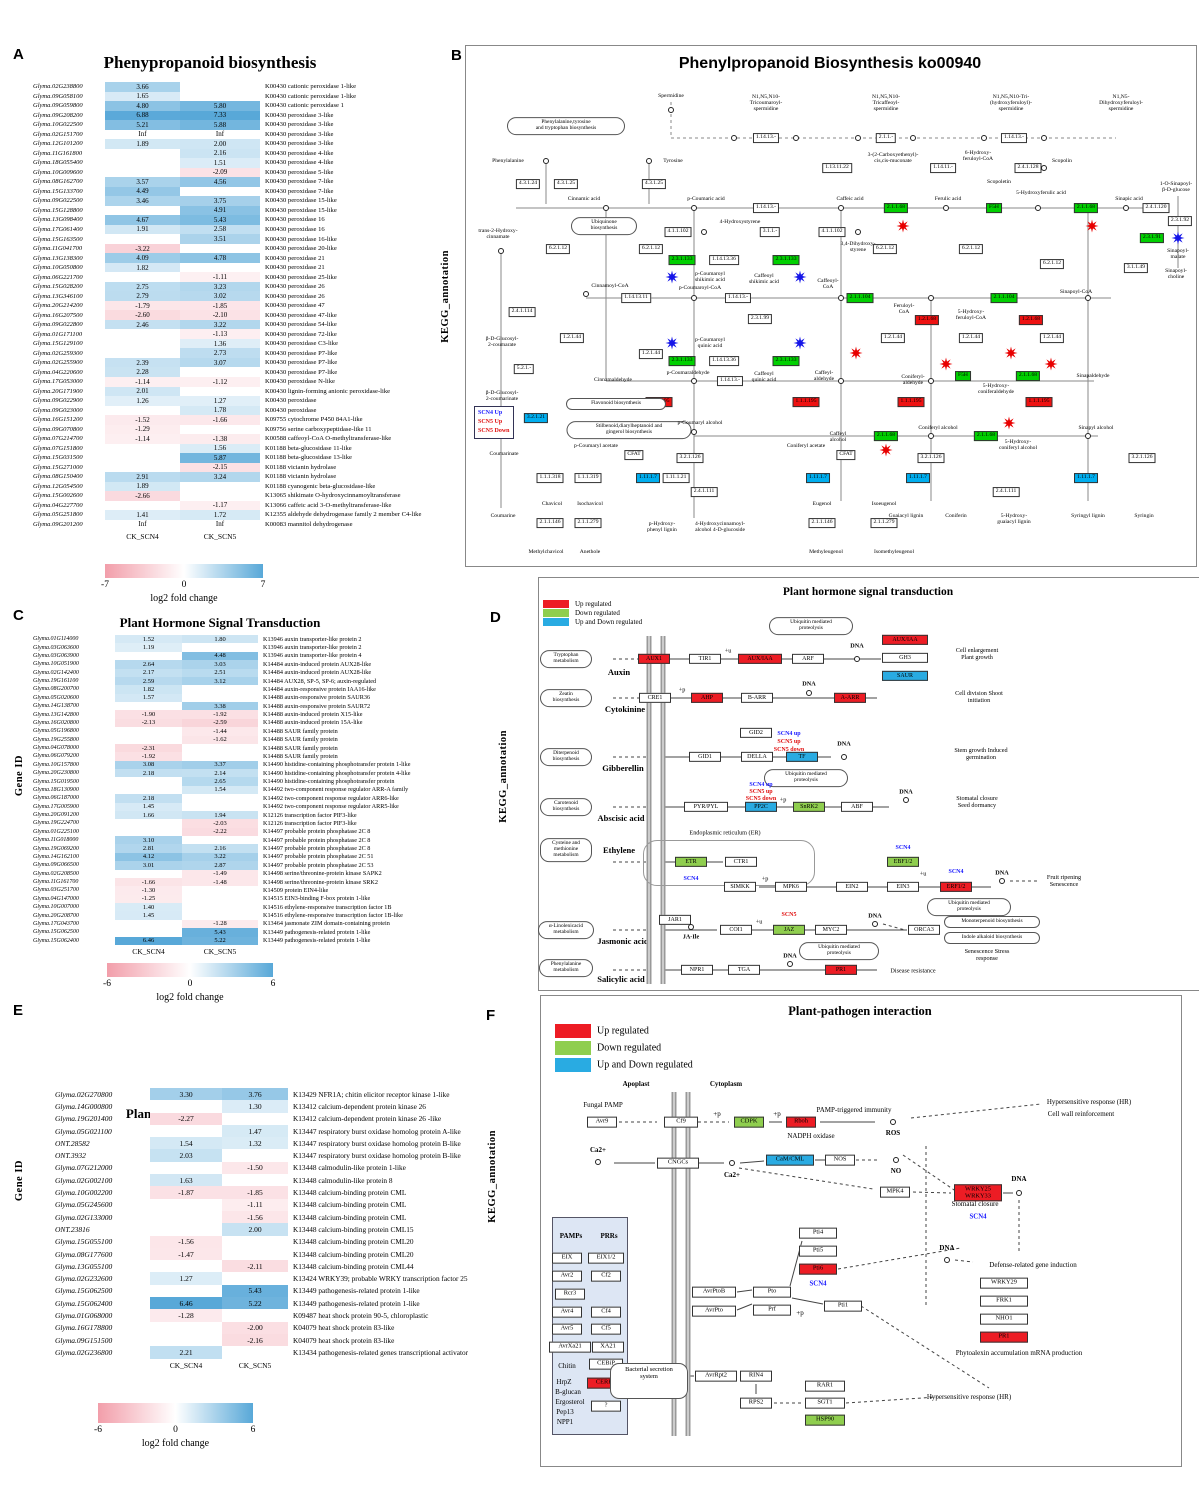  What do you see at coordinates (999, 181) in the screenshot?
I see `compound-label: Scopoletin` at bounding box center [999, 181].